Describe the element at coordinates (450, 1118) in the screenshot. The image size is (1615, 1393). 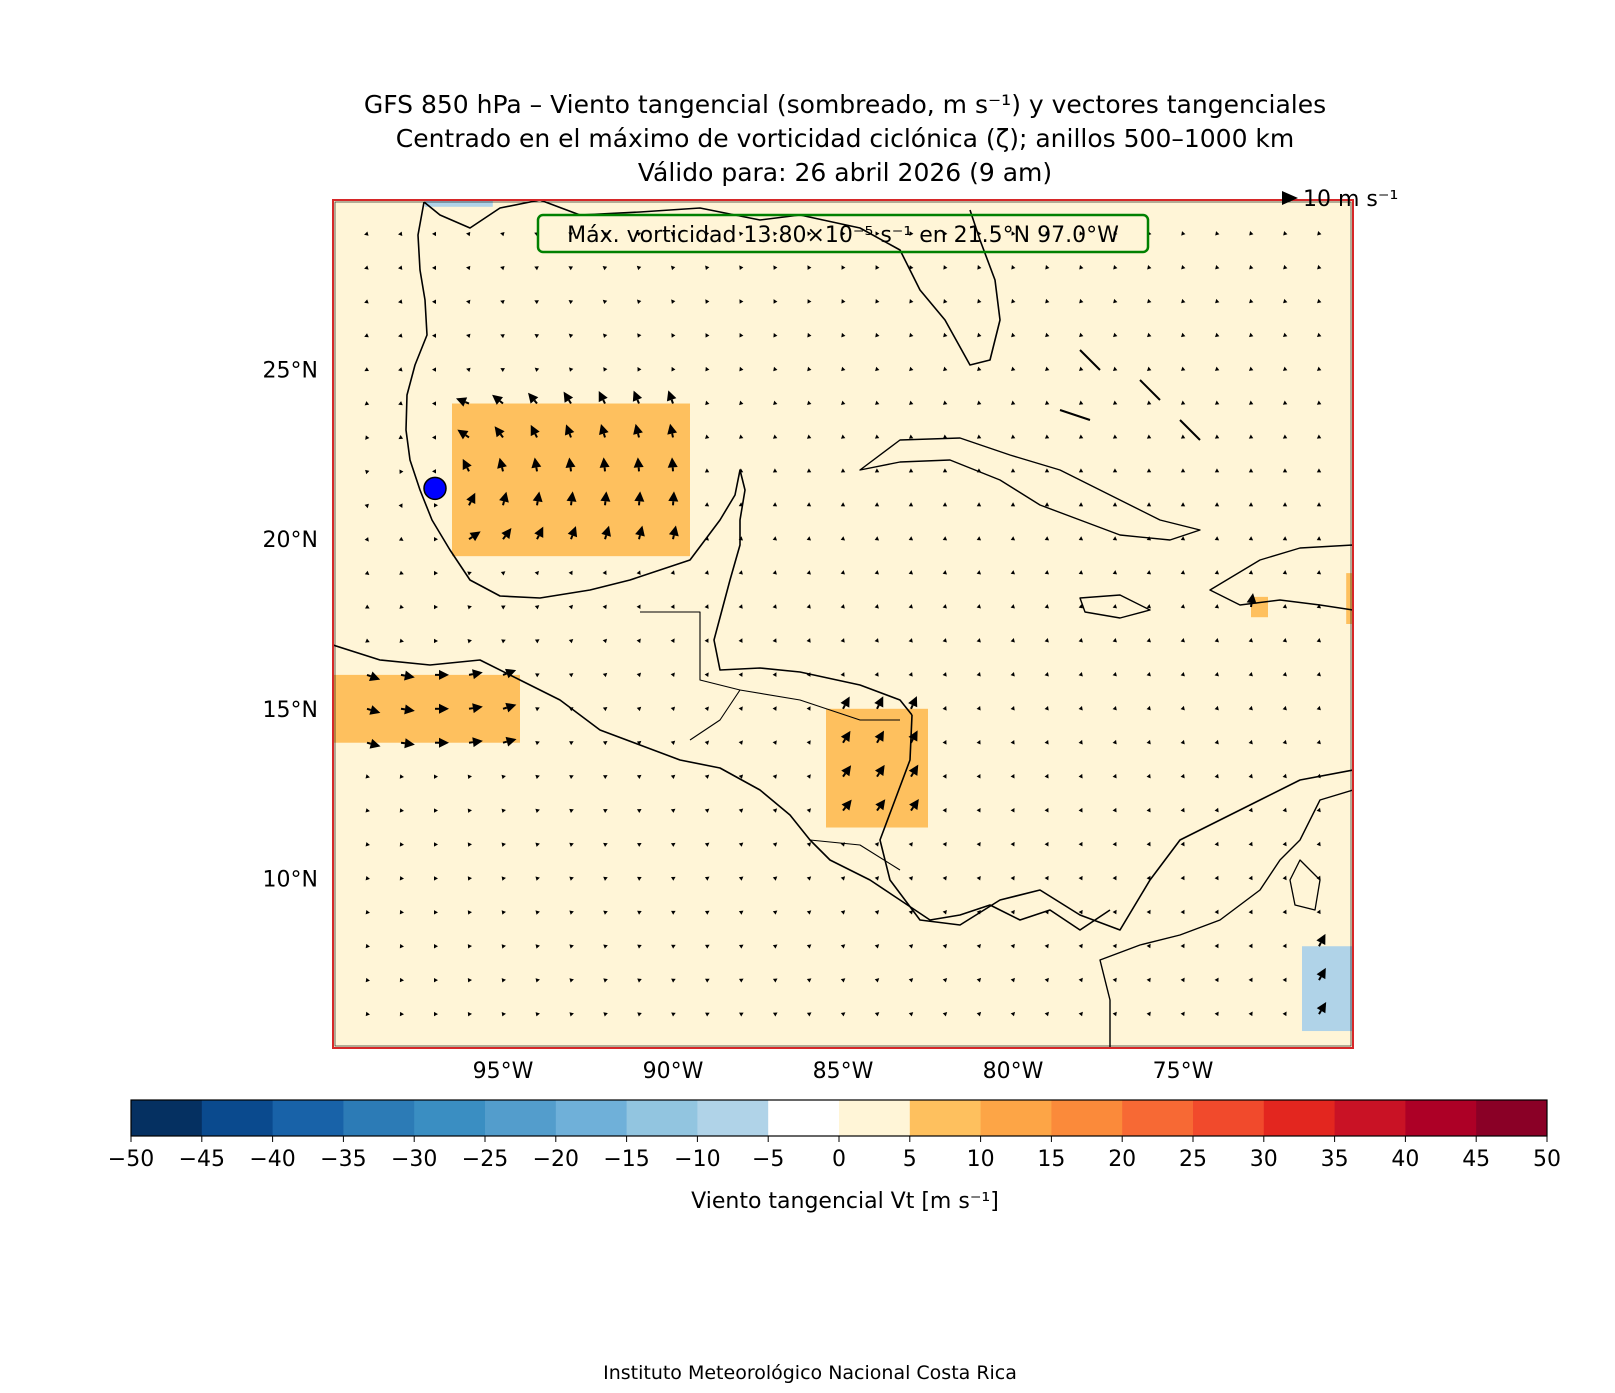
I see `colorbar-swatch` at that location.